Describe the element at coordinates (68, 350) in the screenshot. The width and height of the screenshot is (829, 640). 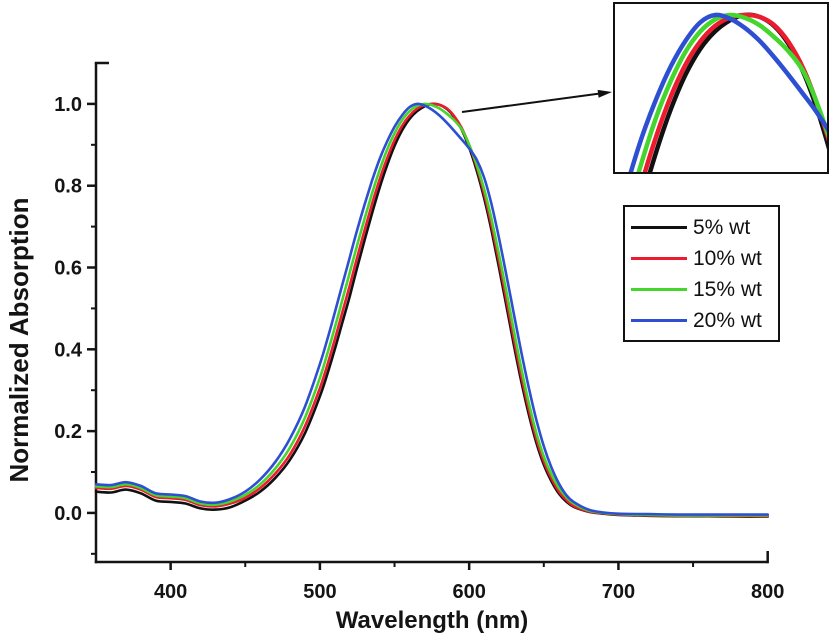
I see `y-tick-label: 0.4` at that location.